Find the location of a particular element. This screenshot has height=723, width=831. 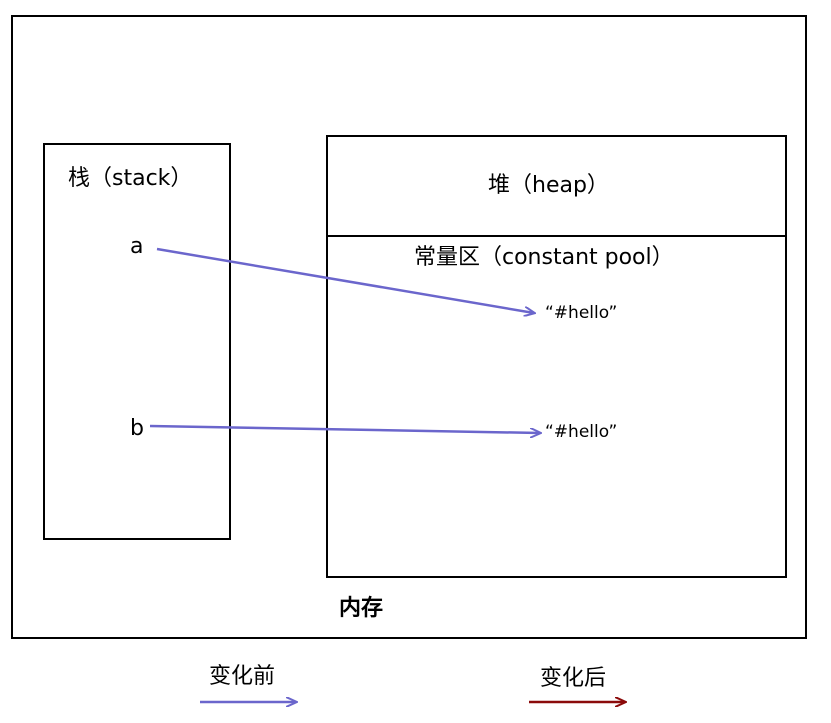

heap-title: 堆（heap） is located at coordinates (548, 185).